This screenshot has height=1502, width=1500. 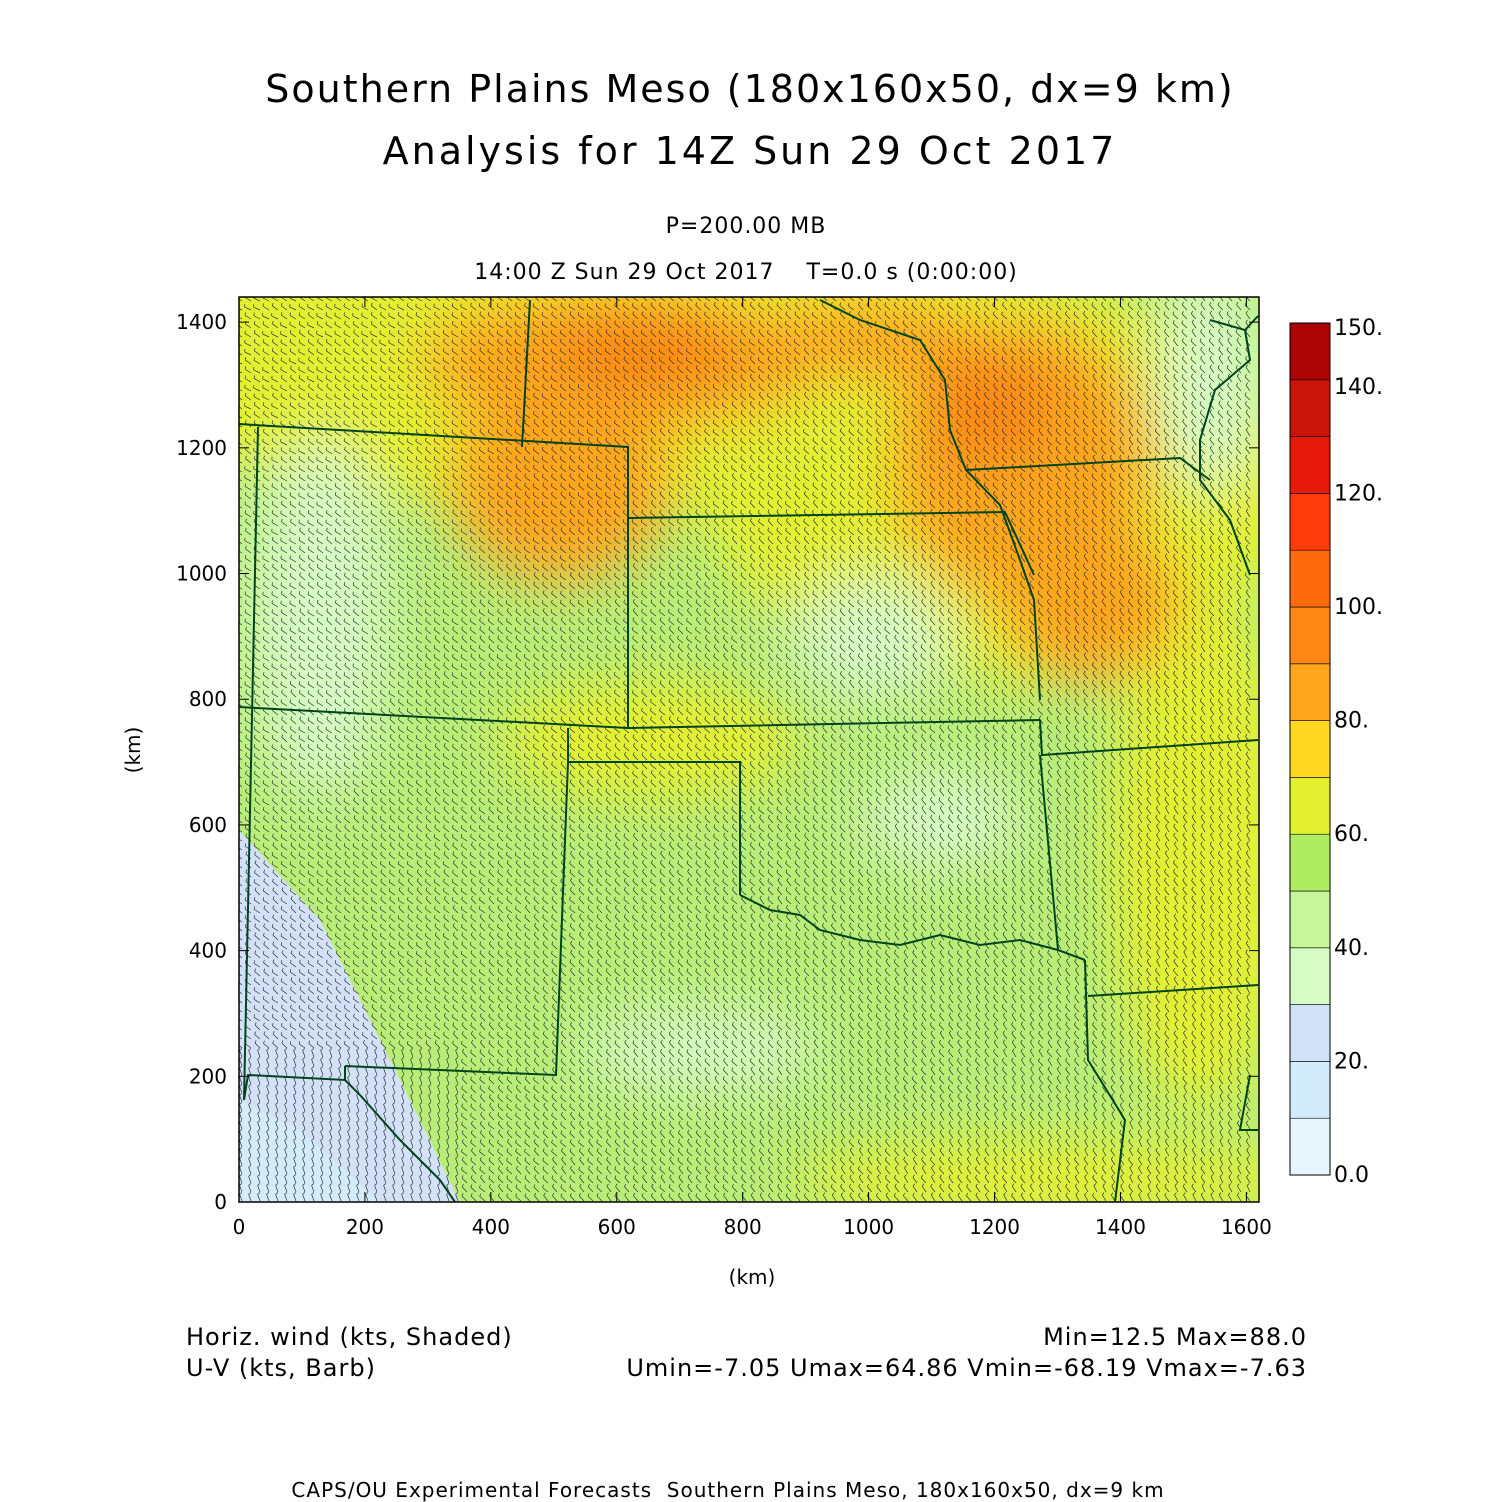 What do you see at coordinates (1050, 1180) in the screenshot?
I see `shading-yellow-south` at bounding box center [1050, 1180].